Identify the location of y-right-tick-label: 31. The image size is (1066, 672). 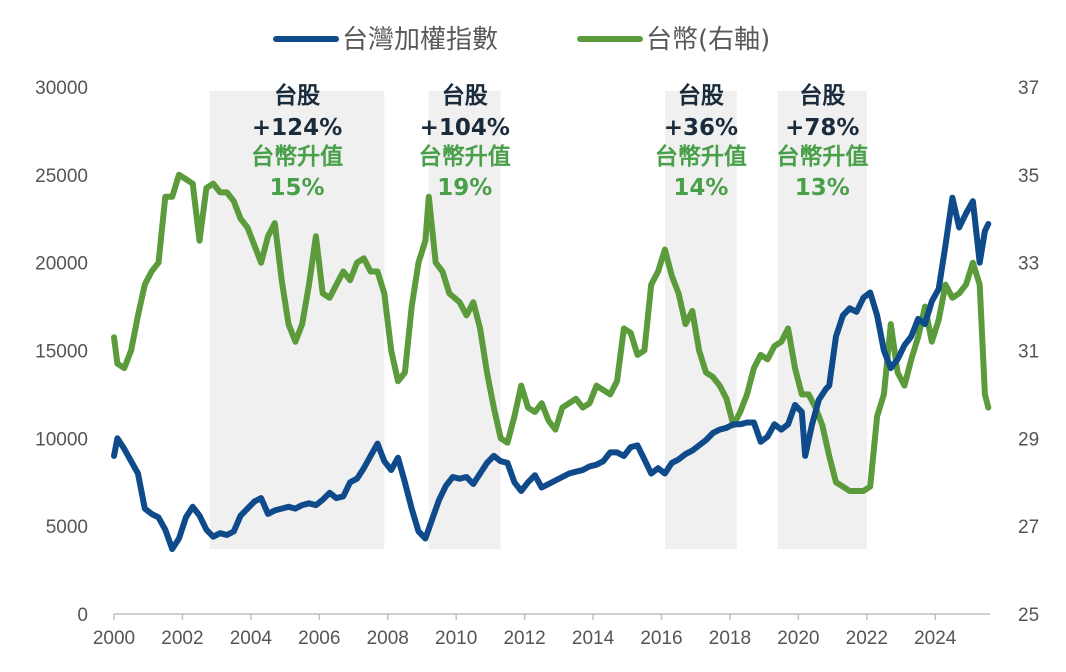
(1028, 352).